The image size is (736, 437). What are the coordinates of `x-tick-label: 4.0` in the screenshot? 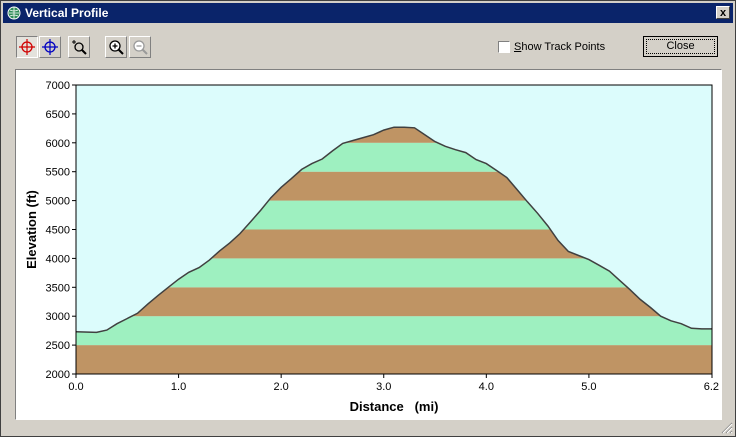 It's located at (486, 387).